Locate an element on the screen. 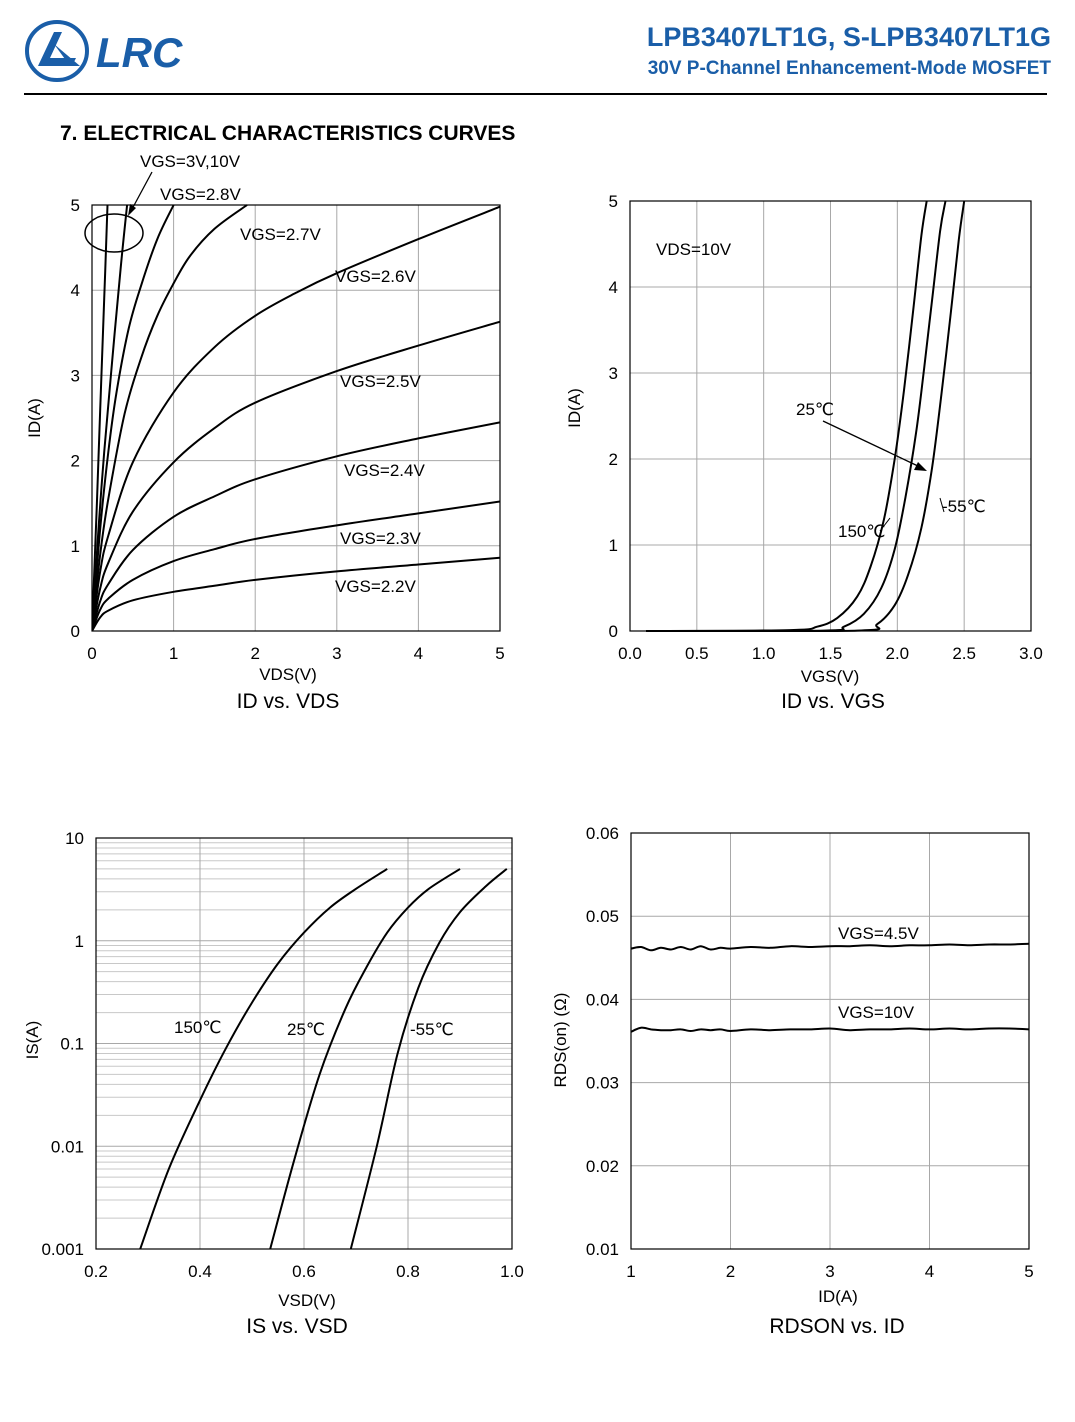  y-tick-label: 0.02 is located at coordinates (602, 1166).